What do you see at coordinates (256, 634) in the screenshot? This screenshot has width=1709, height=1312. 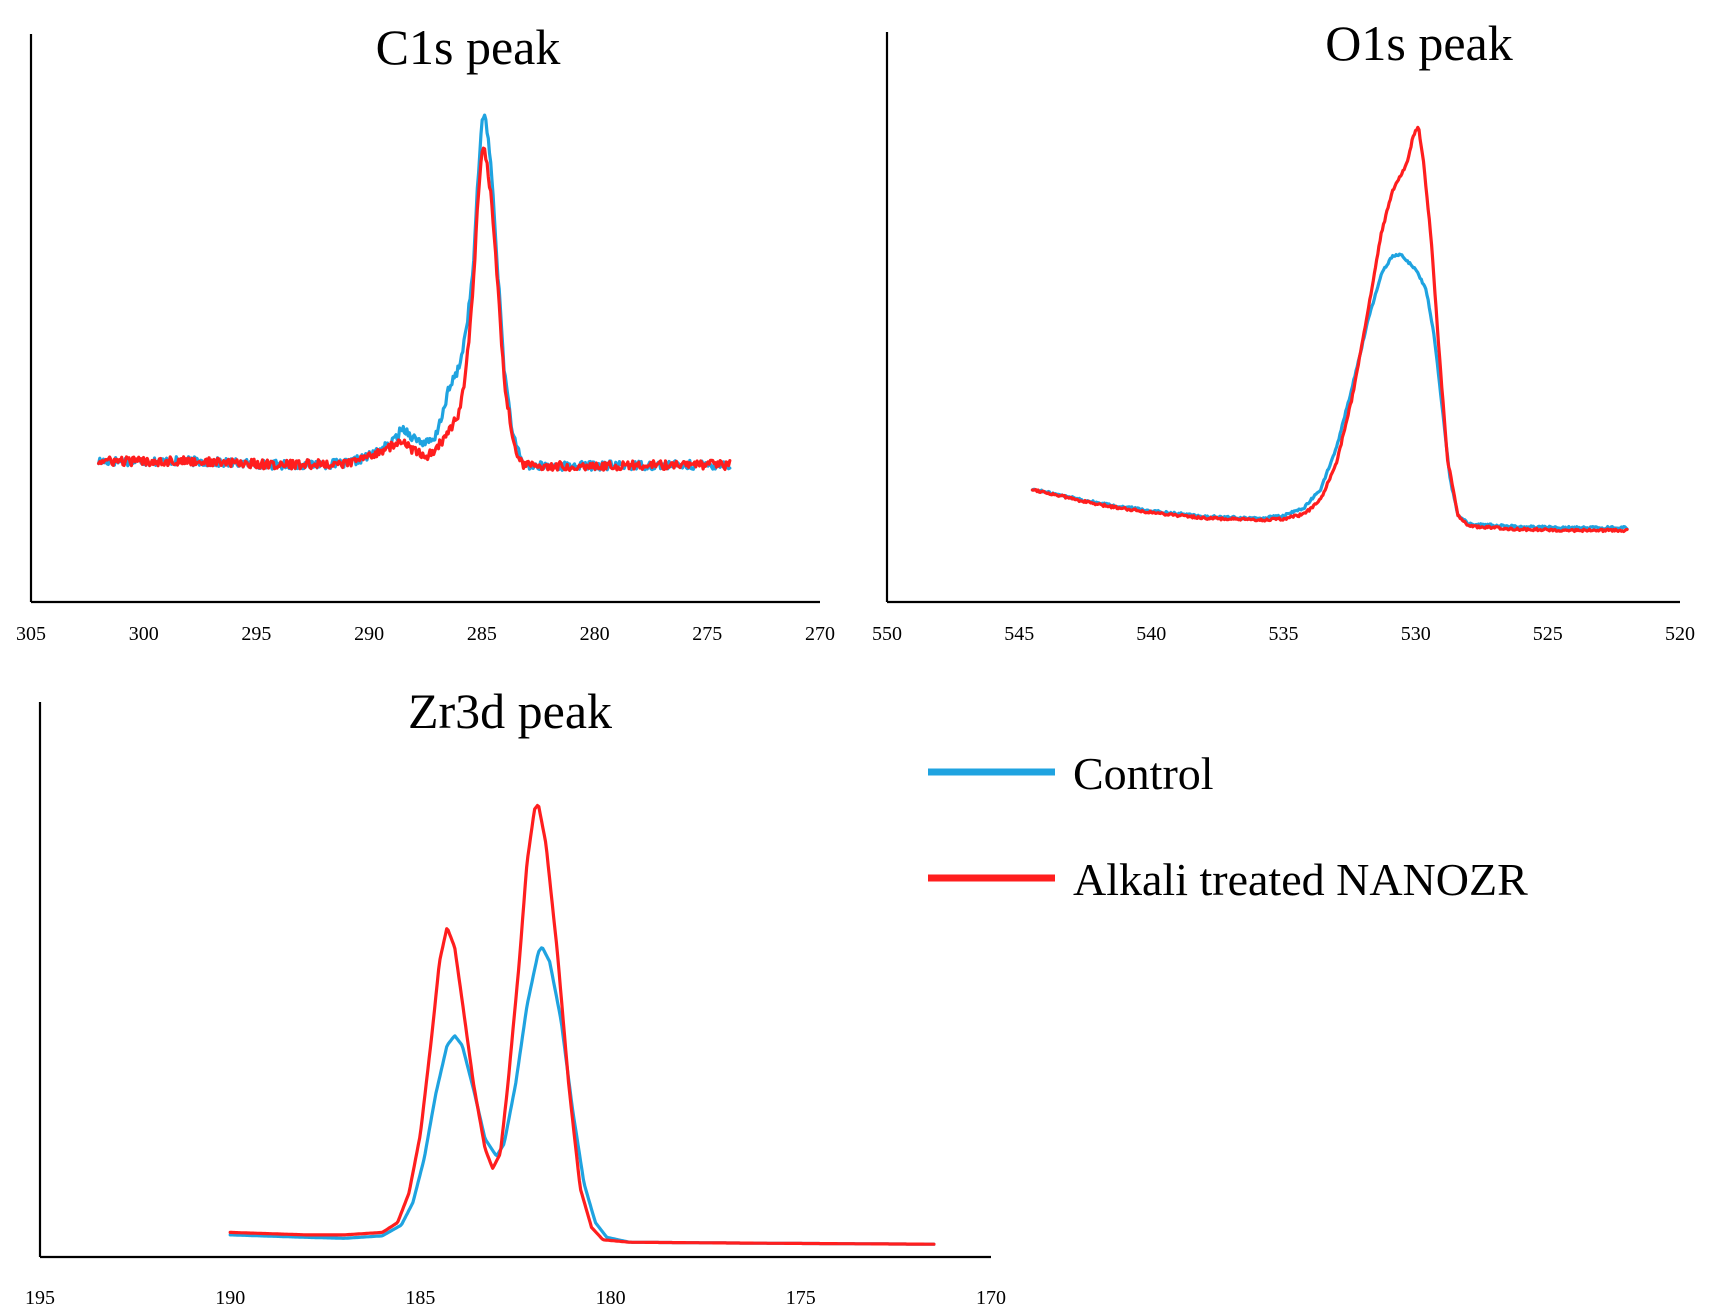 I see `c1s-tick-label: 295` at bounding box center [256, 634].